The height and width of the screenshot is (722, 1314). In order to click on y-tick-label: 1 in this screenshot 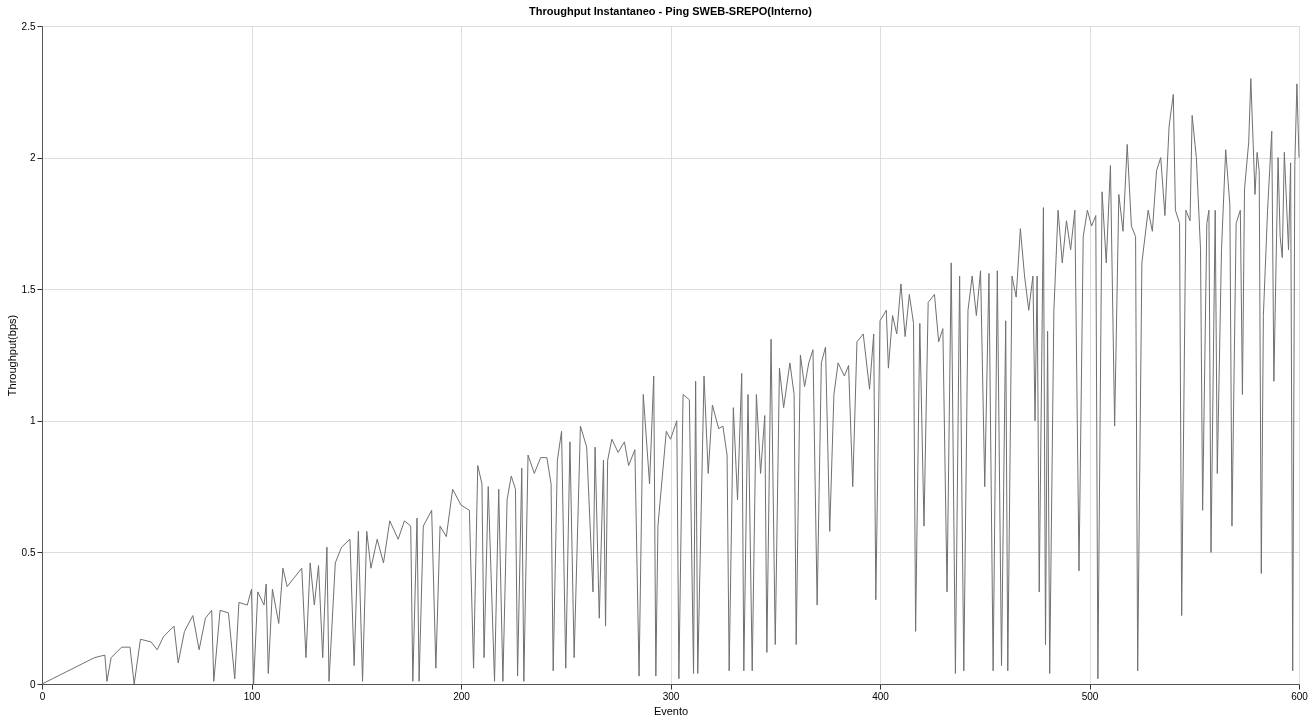, I will do `click(32, 421)`.